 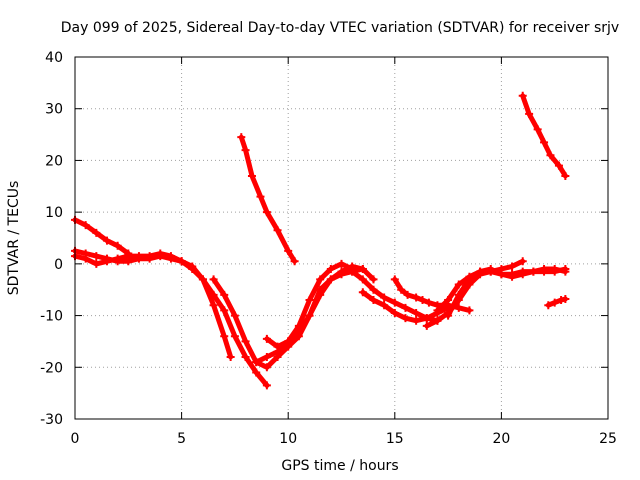 I want to click on y-tick-label: 40, so click(x=54, y=58).